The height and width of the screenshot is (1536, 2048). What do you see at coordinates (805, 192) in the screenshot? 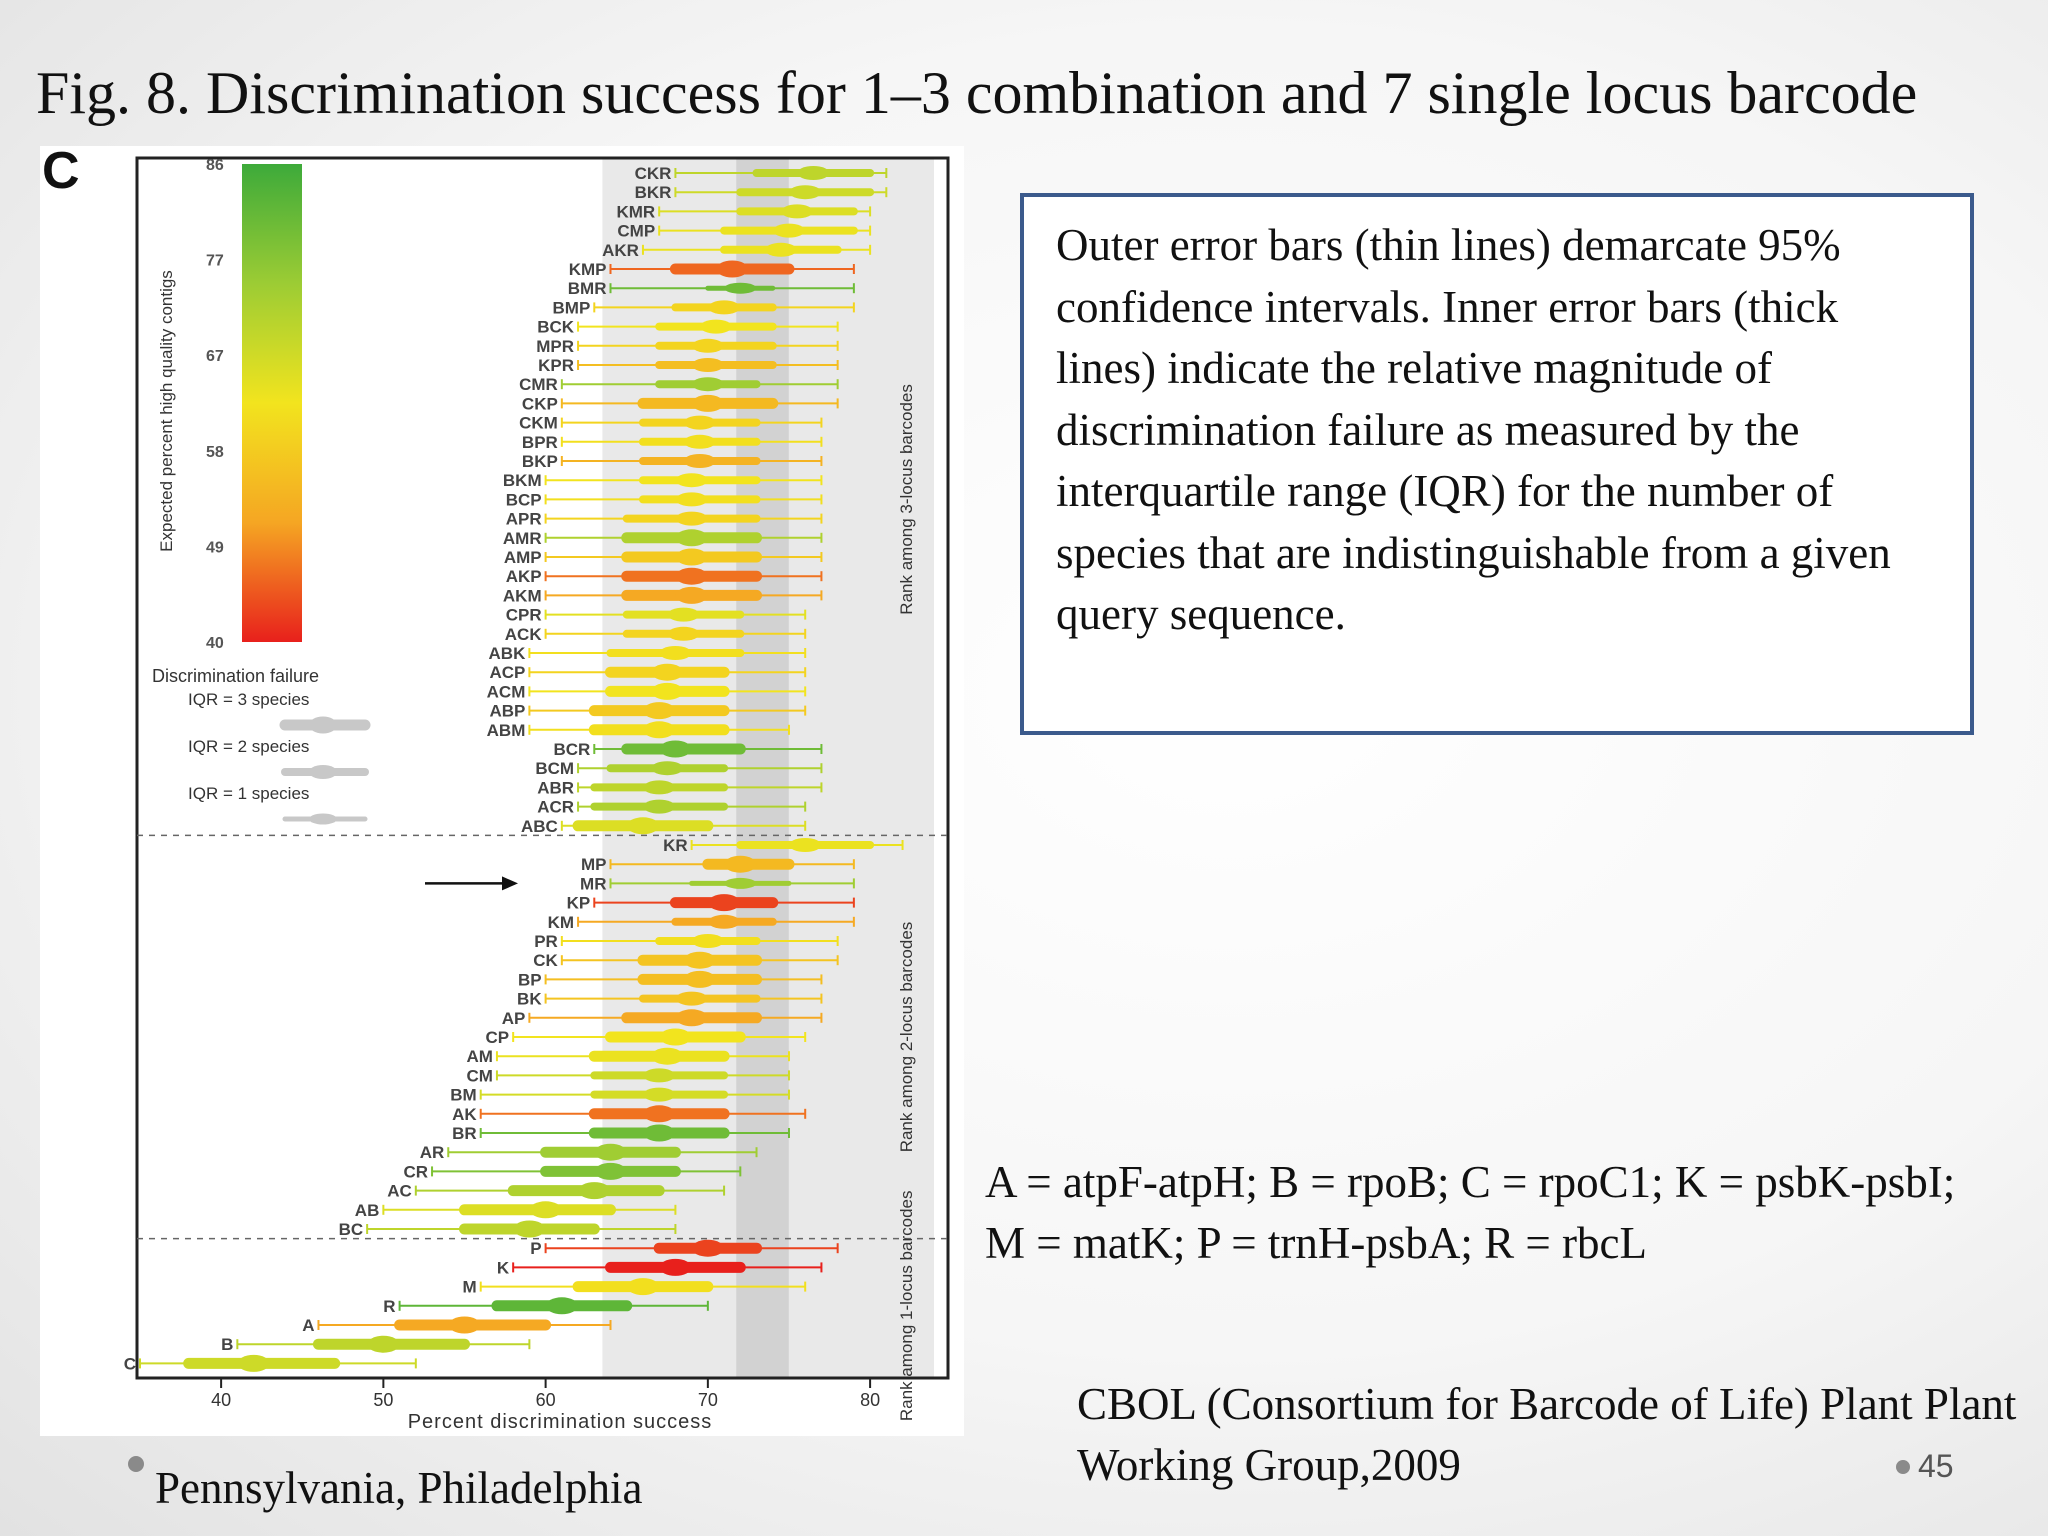
I see `point-BKR` at bounding box center [805, 192].